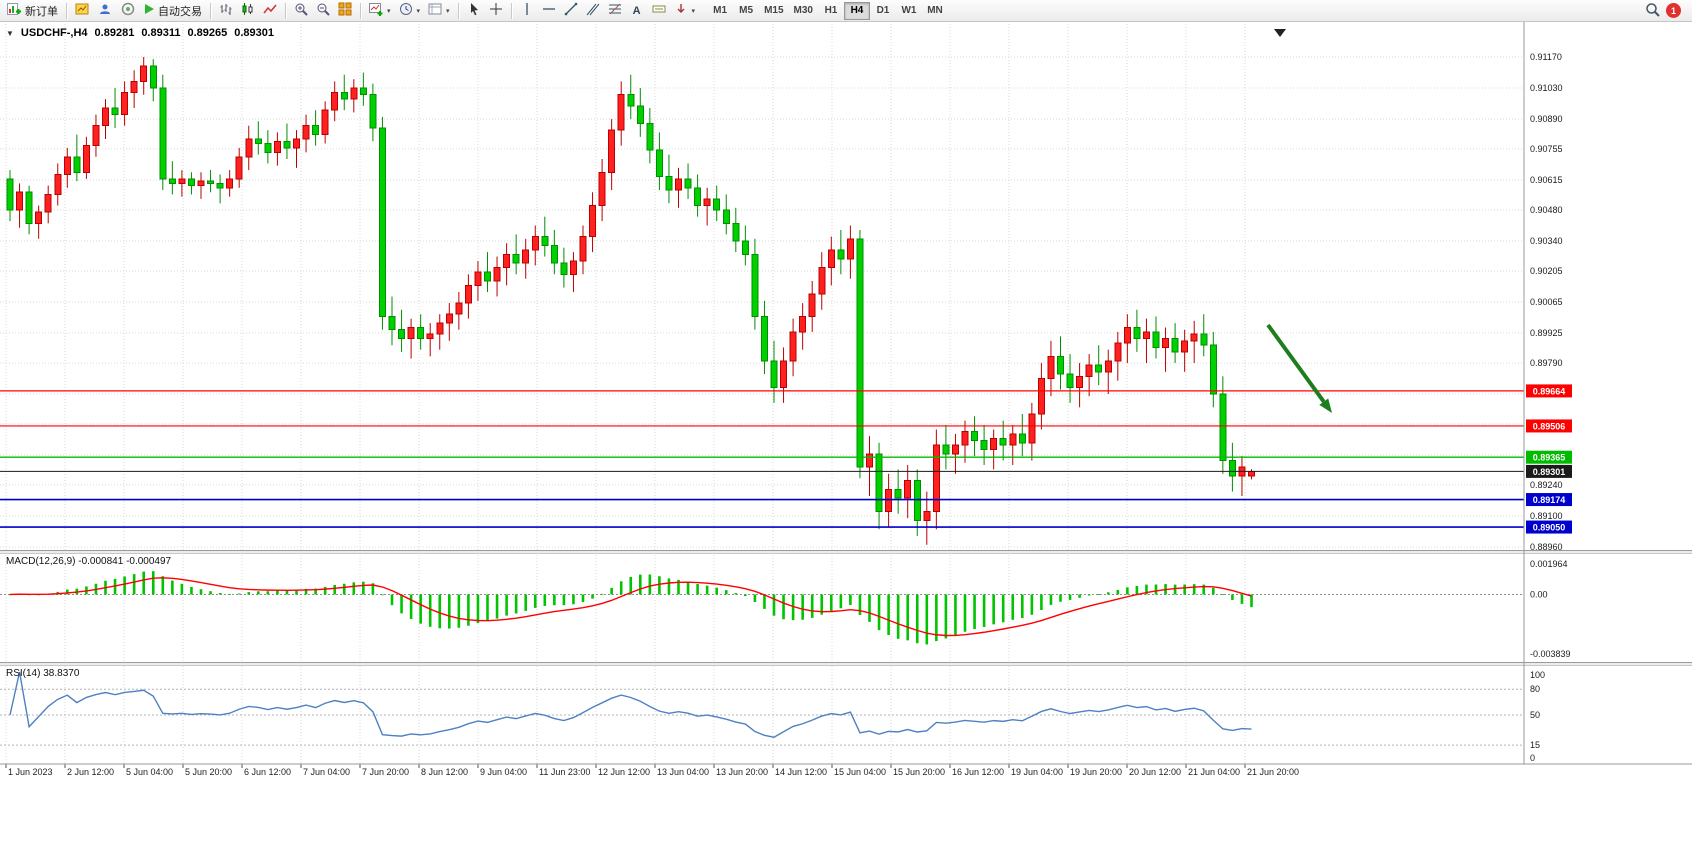 The width and height of the screenshot is (1692, 844). Describe the element at coordinates (831, 11) in the screenshot. I see `timeframe-button-h1: H1` at that location.